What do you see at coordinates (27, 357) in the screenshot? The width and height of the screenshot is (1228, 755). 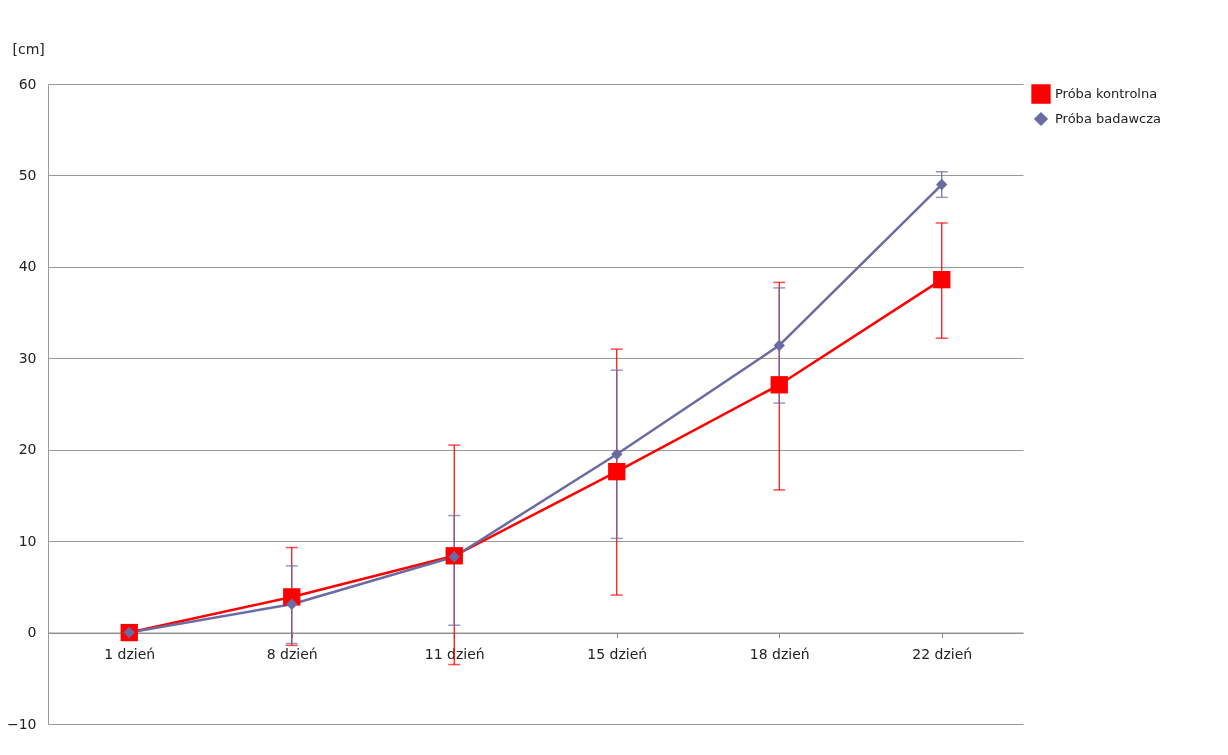 I see `y-tick-label: 30` at bounding box center [27, 357].